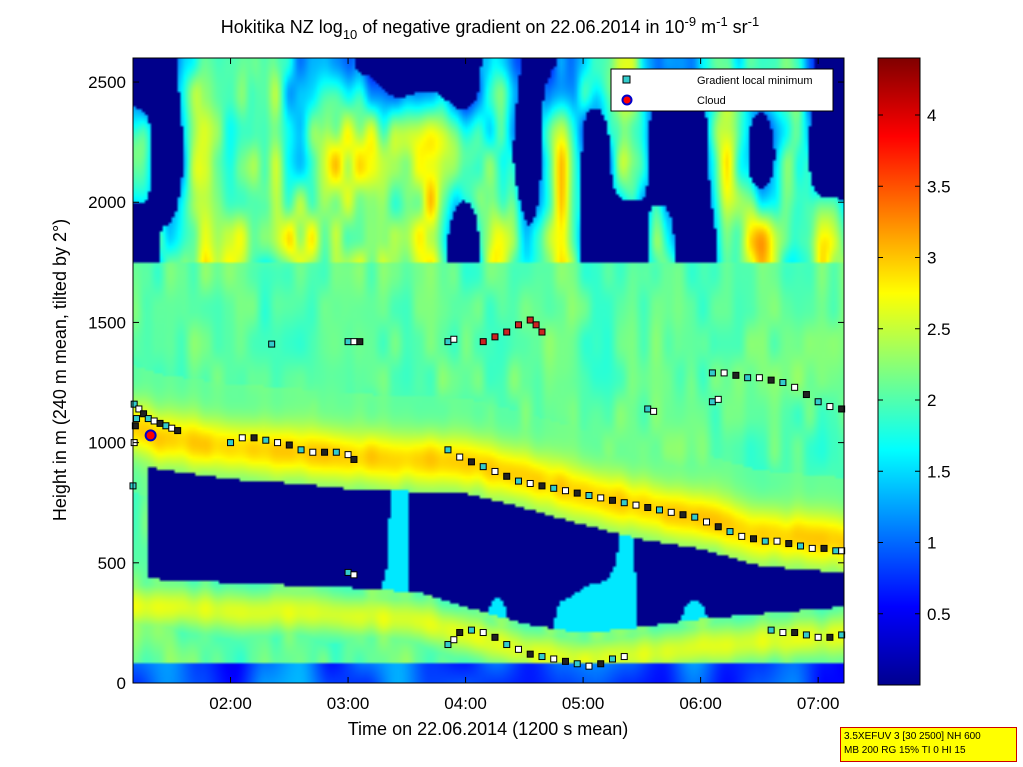  Describe the element at coordinates (107, 443) in the screenshot. I see `y-tick-label: 1000` at that location.